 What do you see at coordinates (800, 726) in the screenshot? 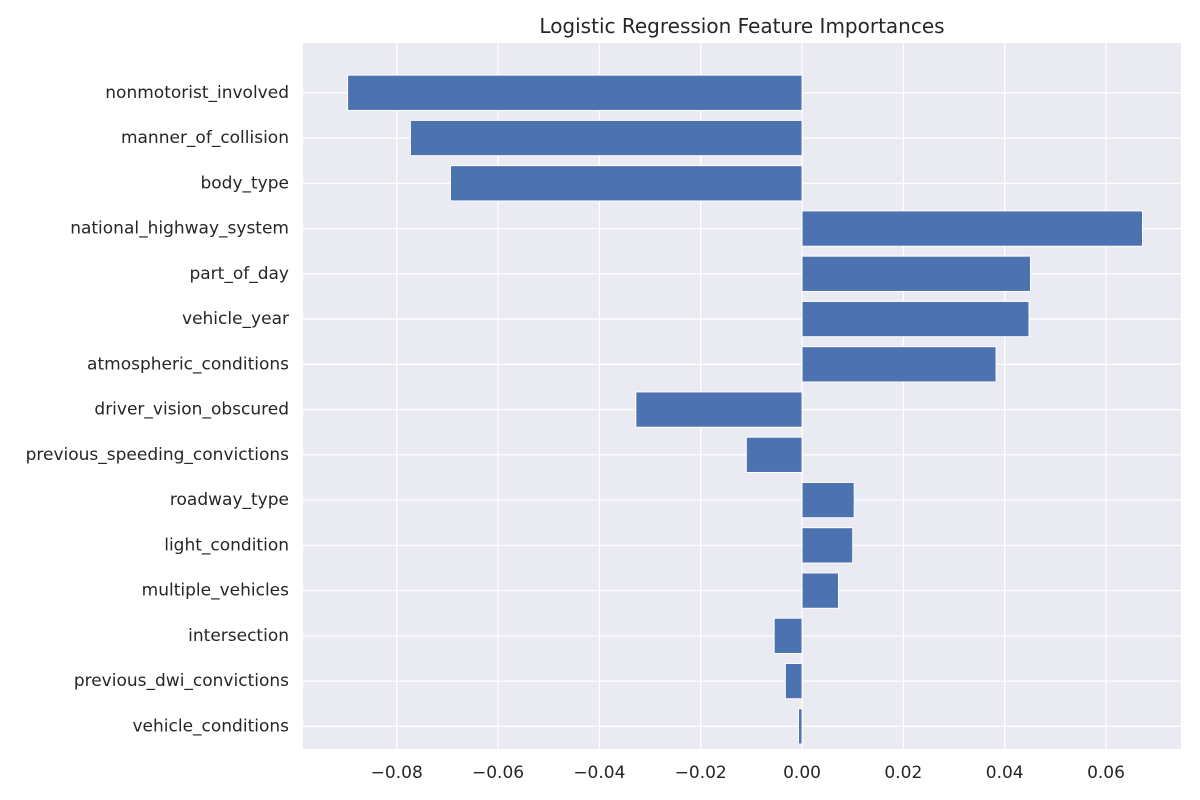
I see `bar-vehicle-conditions` at bounding box center [800, 726].